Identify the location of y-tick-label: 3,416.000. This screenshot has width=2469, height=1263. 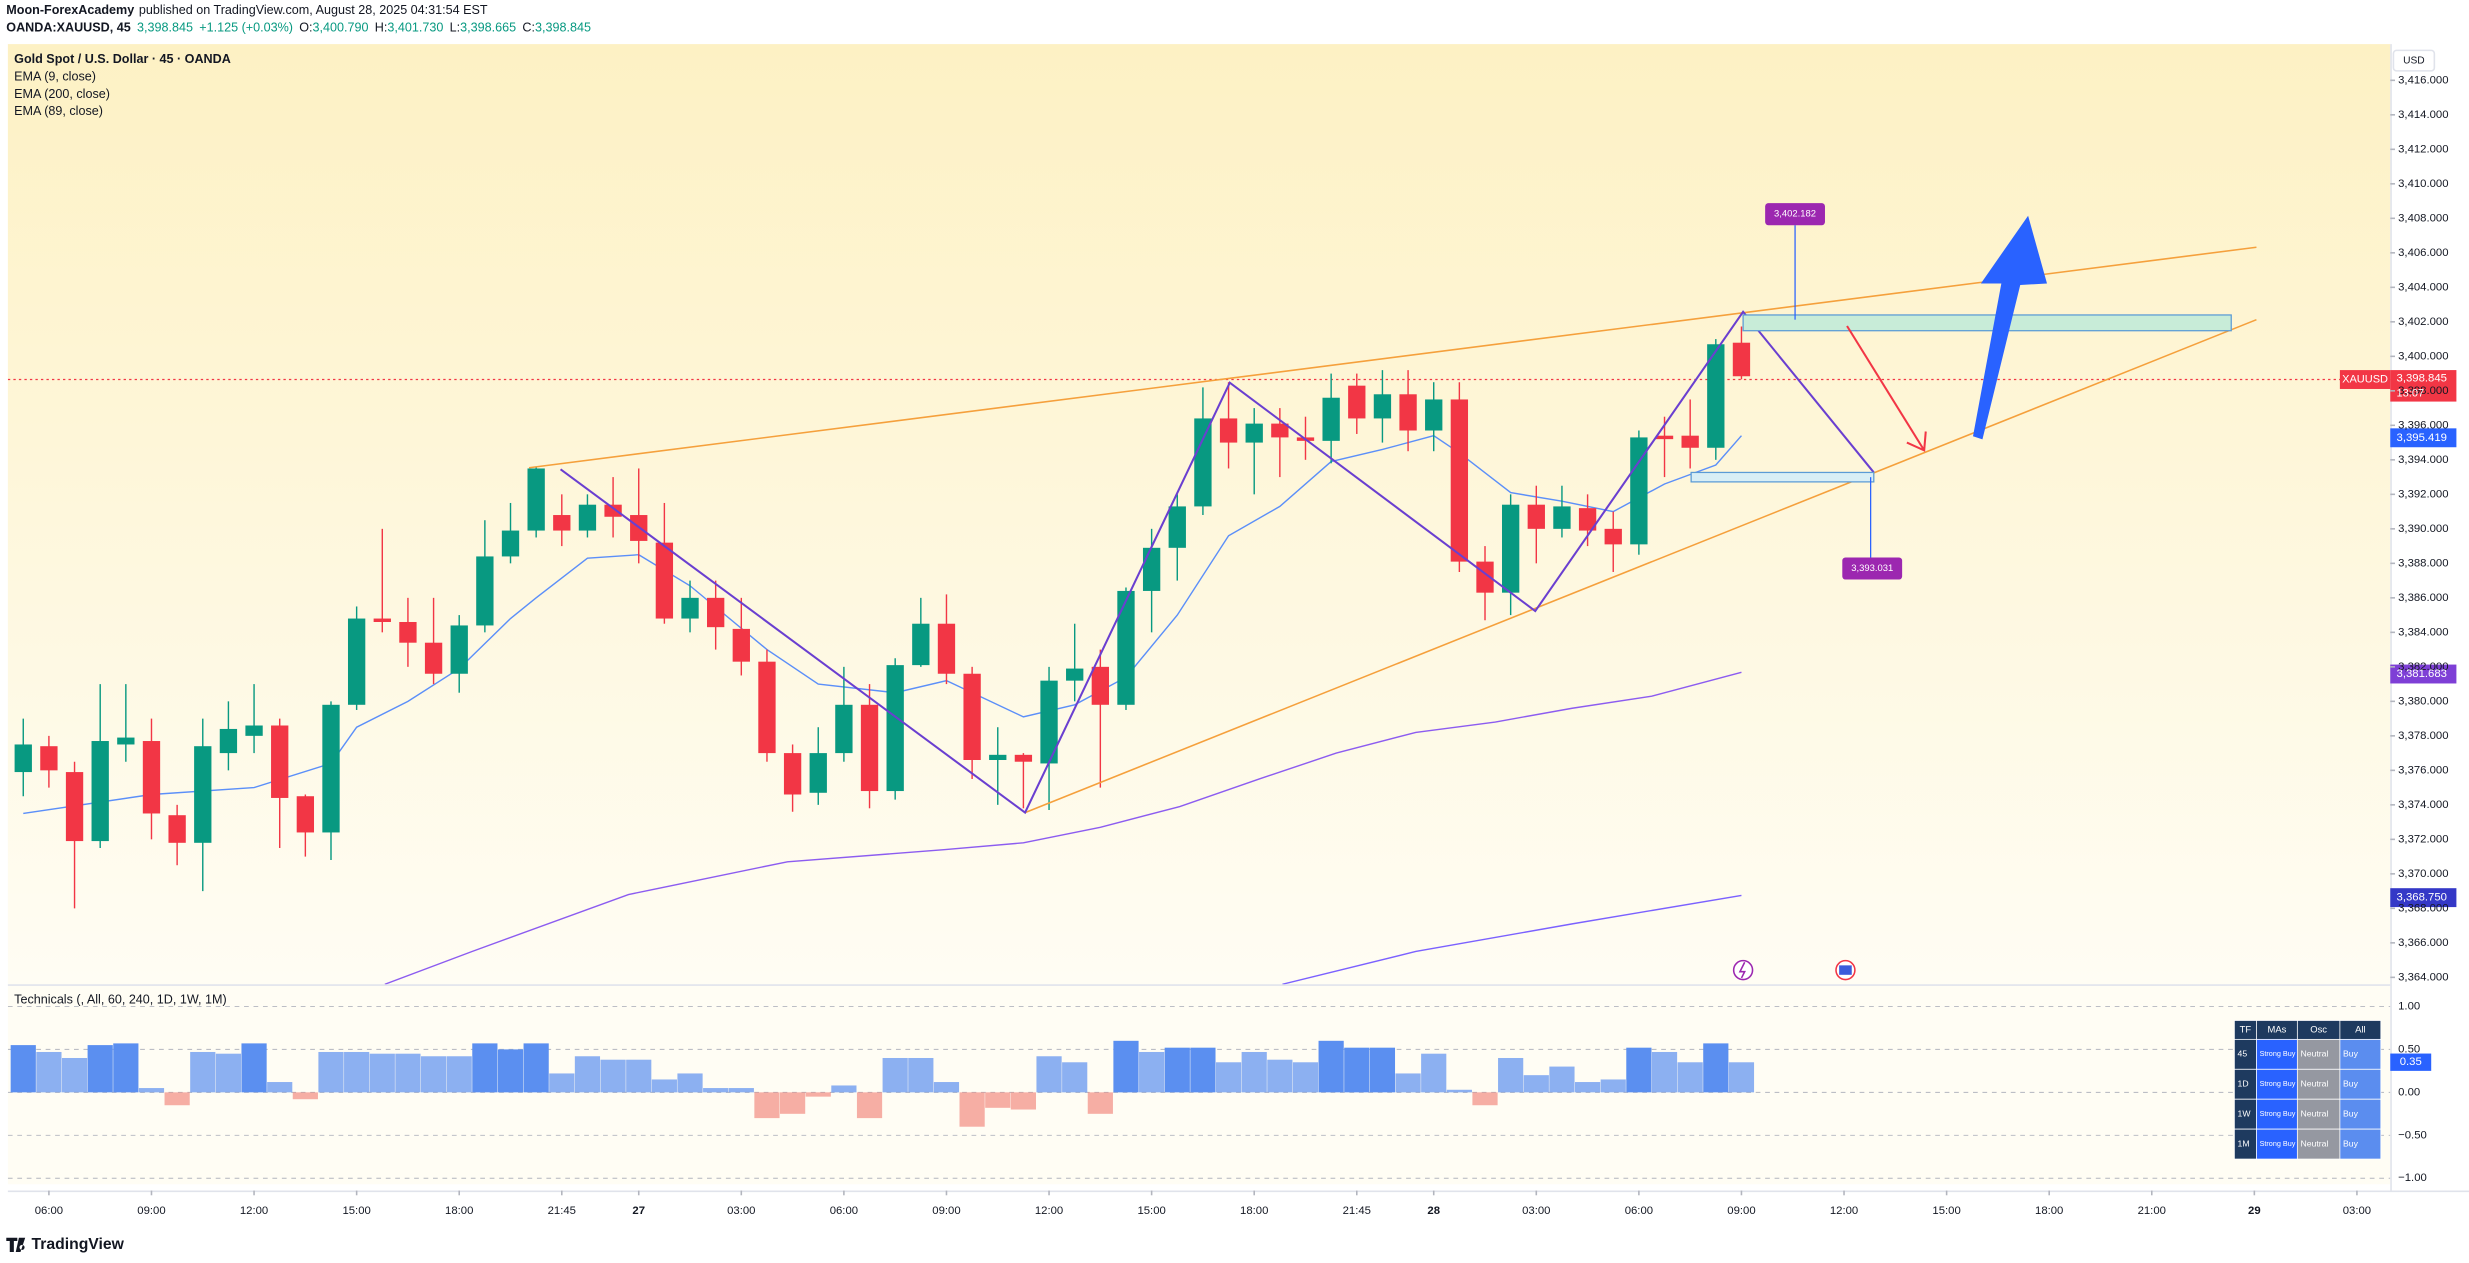
(2423, 80).